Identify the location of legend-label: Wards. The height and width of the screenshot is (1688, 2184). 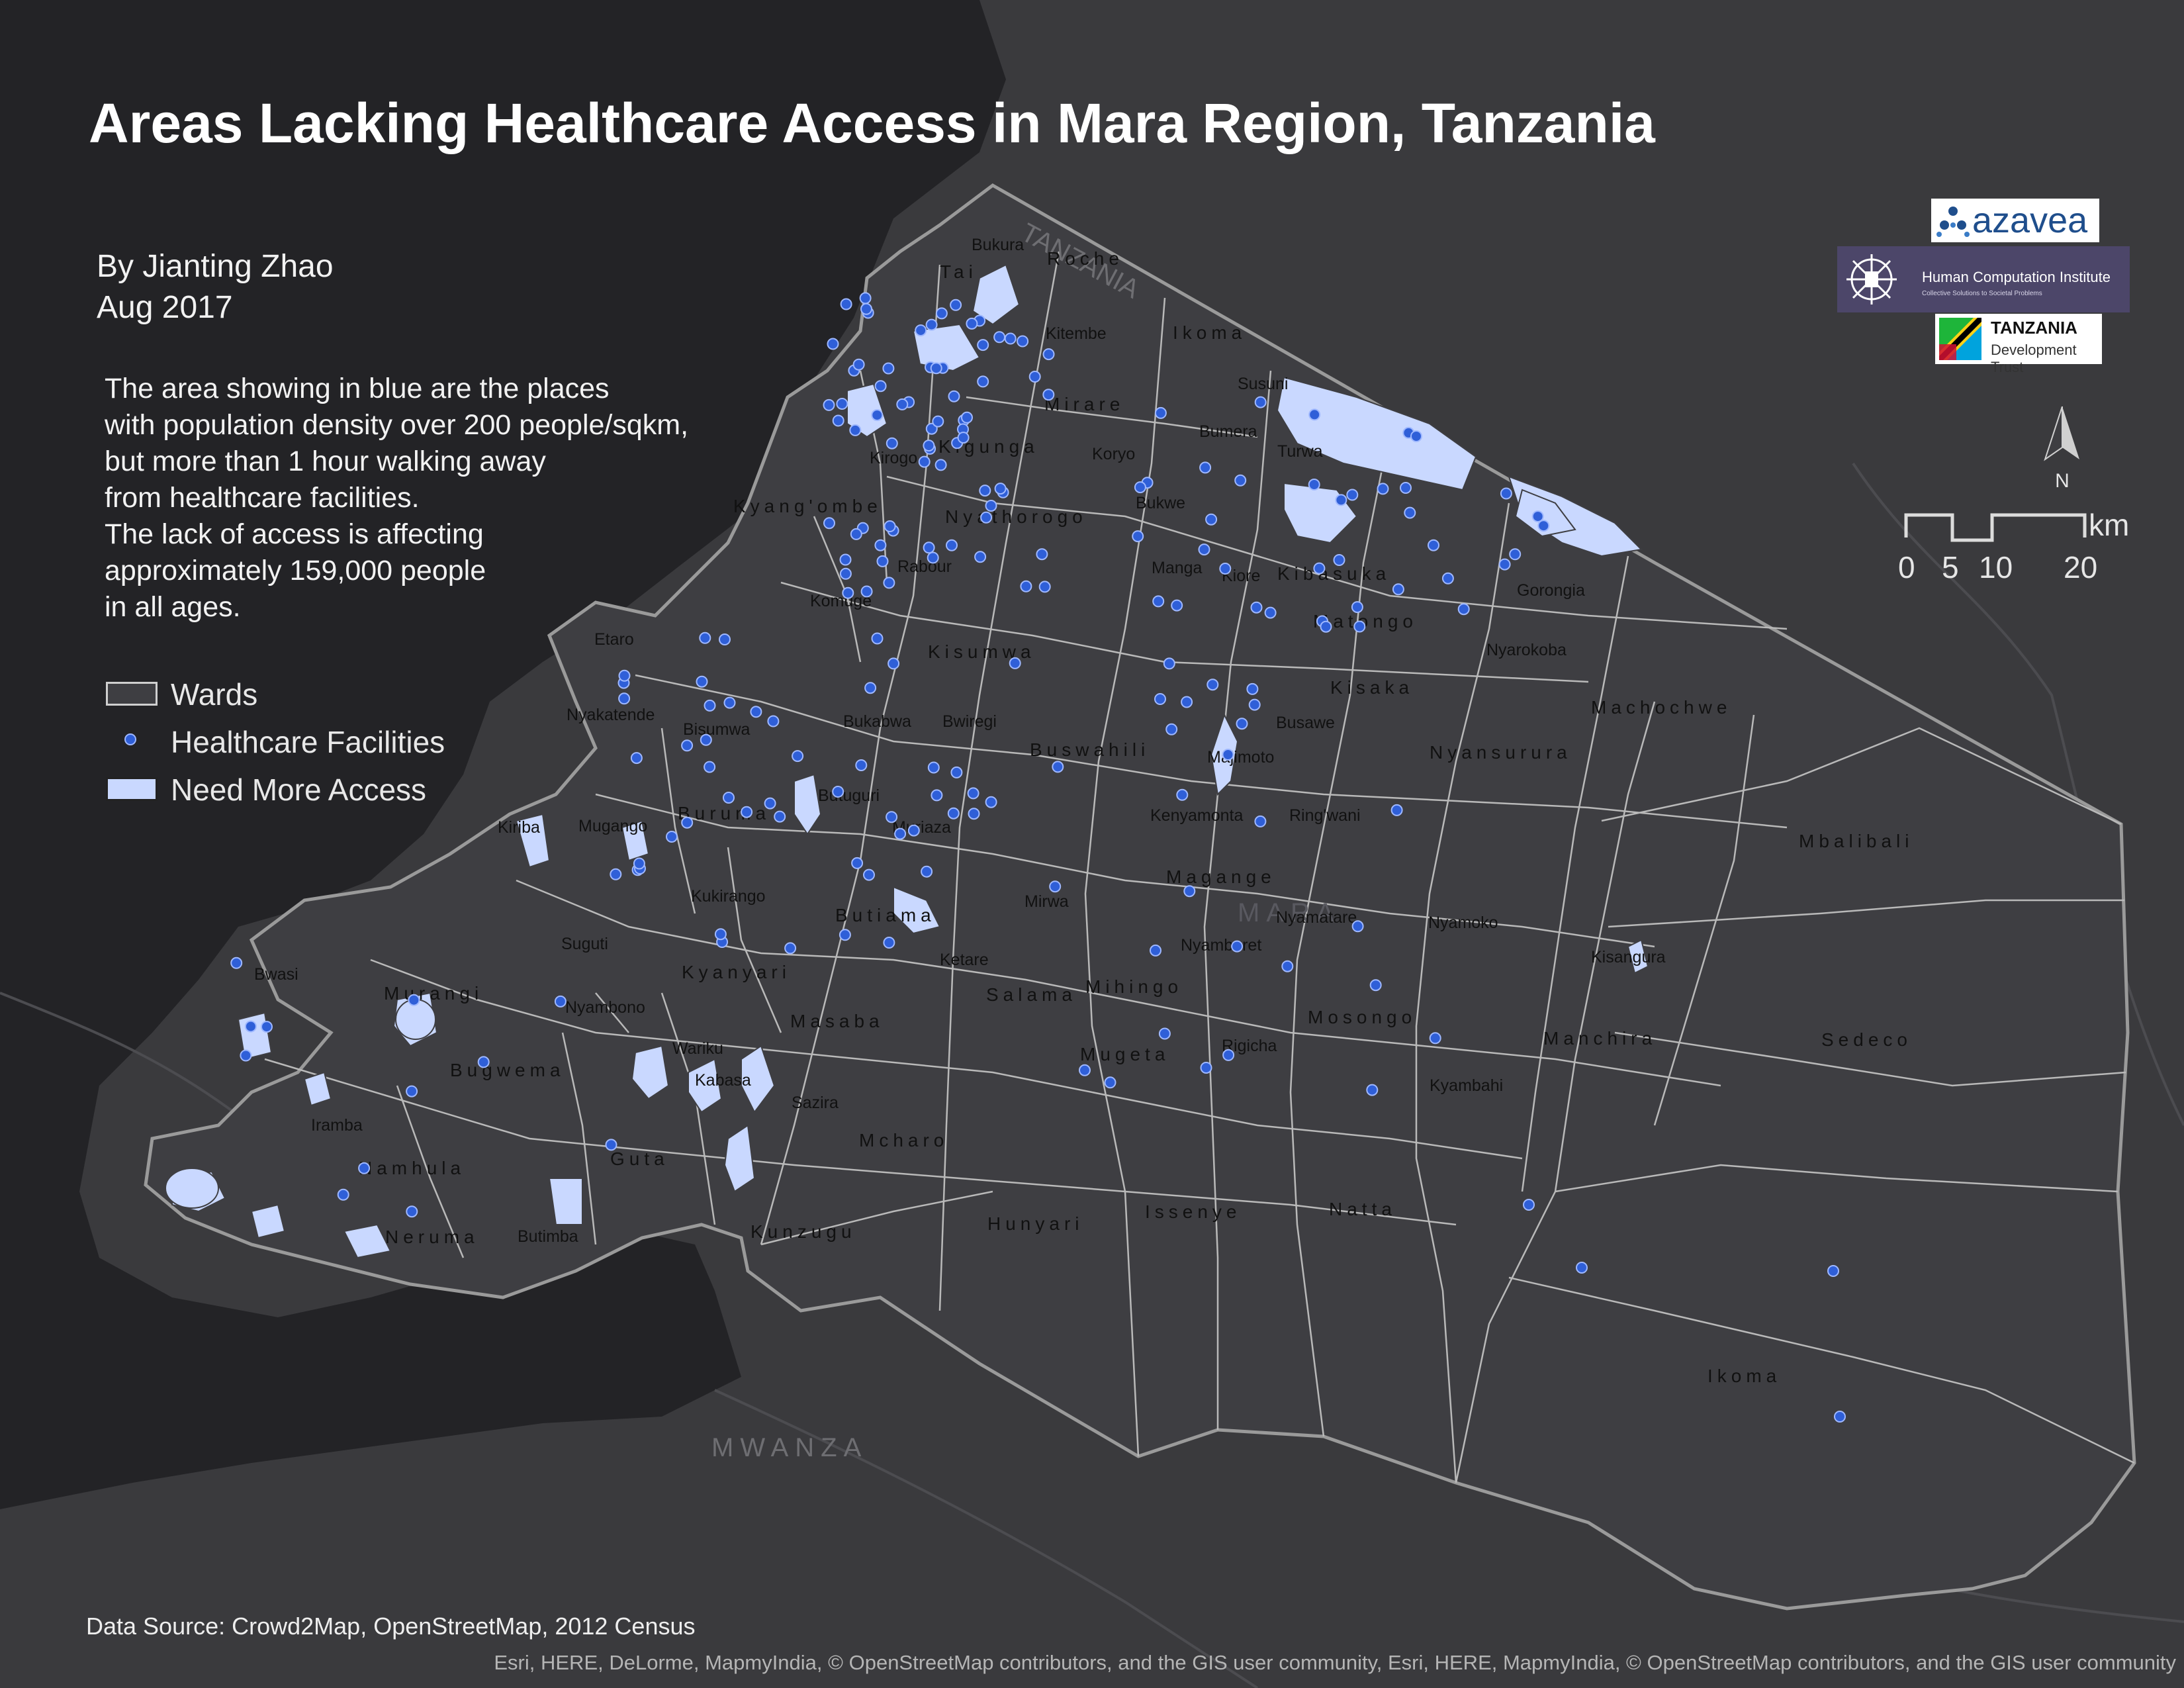
(214, 694).